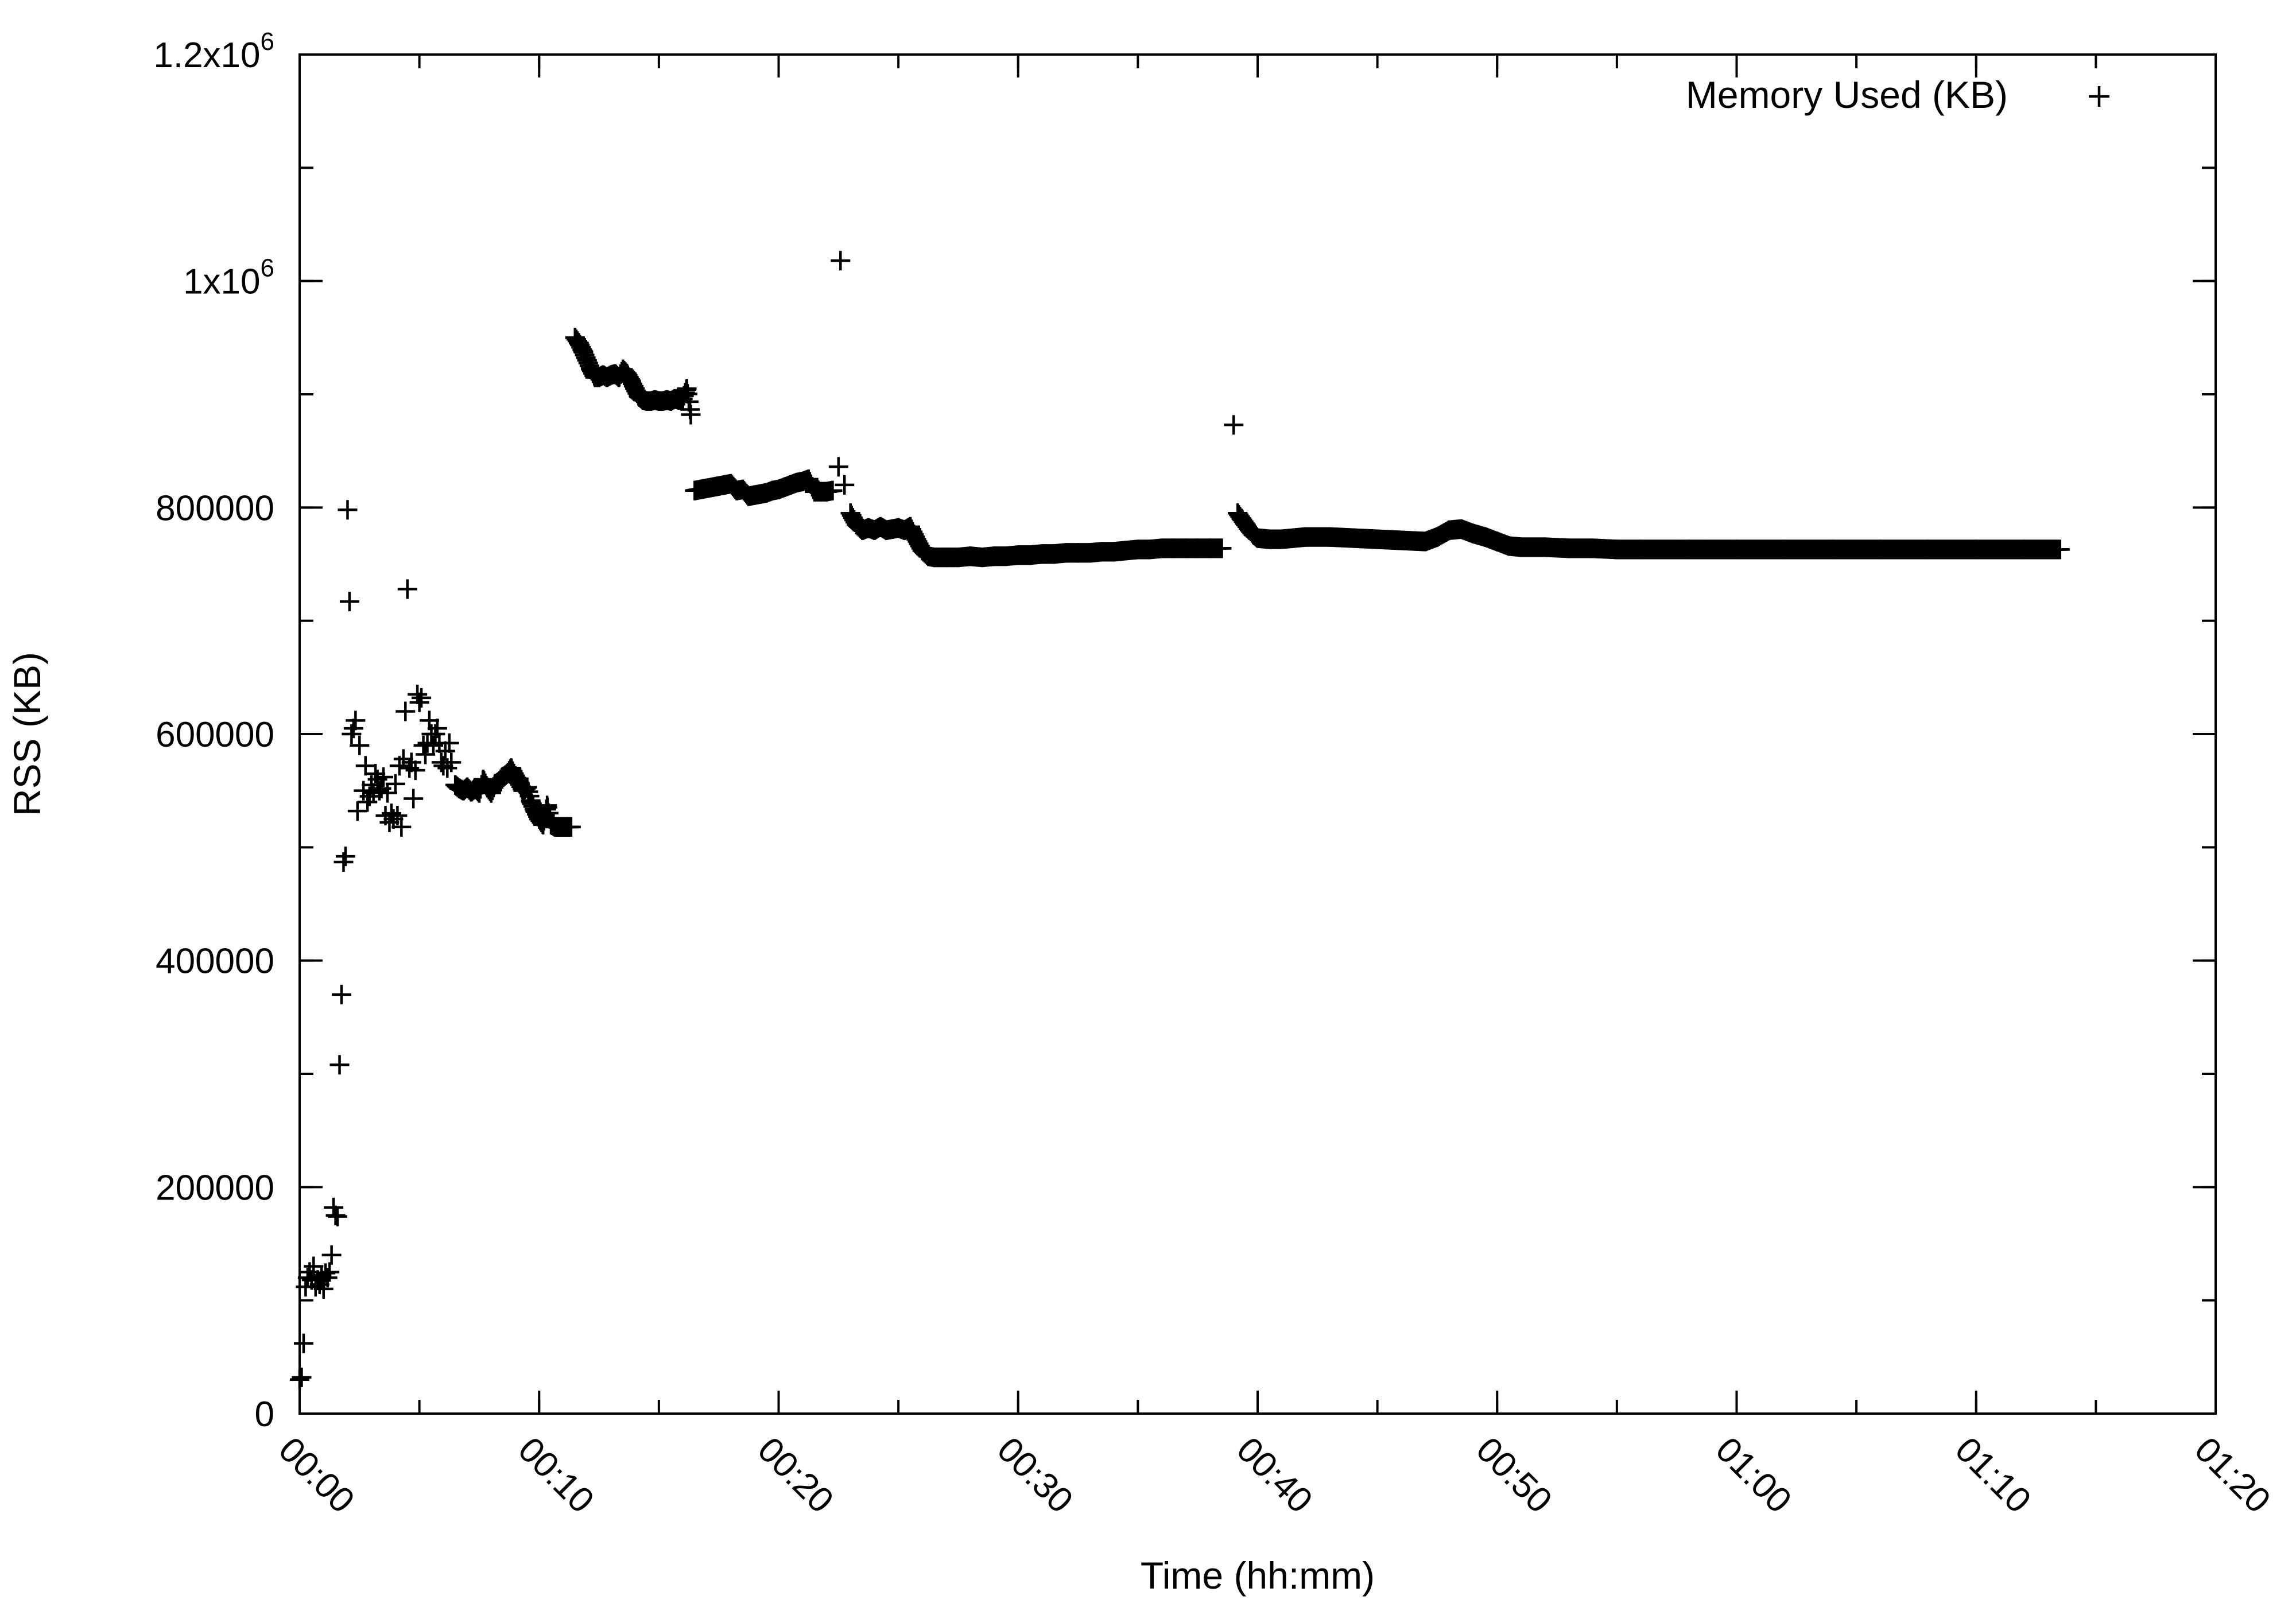 The image size is (2296, 1607). I want to click on y-tick-label: 400000, so click(215, 961).